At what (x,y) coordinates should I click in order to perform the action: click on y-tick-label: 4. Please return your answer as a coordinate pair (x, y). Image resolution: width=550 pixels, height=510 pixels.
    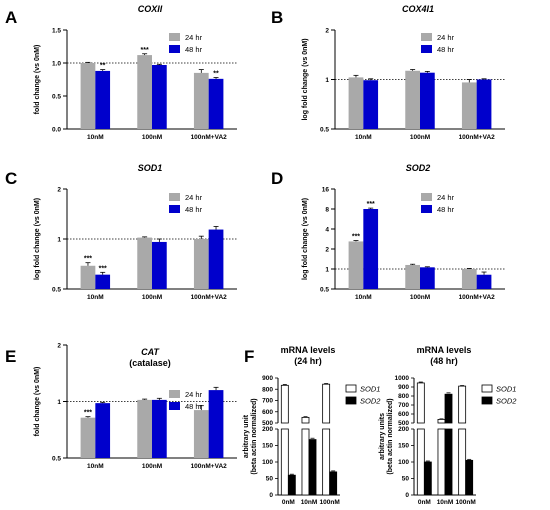
    Looking at the image, I should click on (327, 229).